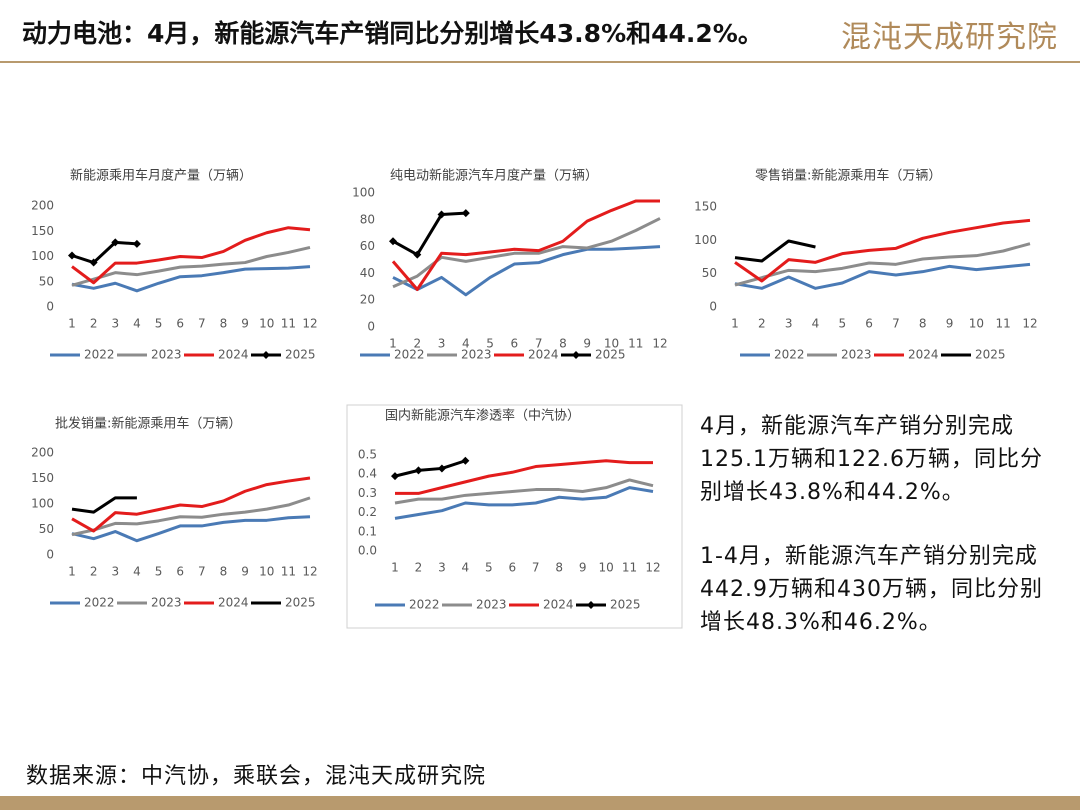  I want to click on y-tick-label: 0.5, so click(367, 455).